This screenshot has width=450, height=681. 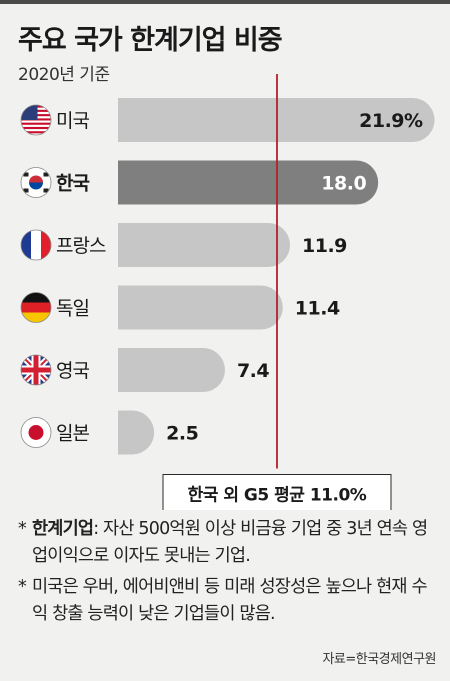 I want to click on category-label: 프랑스, so click(x=81, y=246).